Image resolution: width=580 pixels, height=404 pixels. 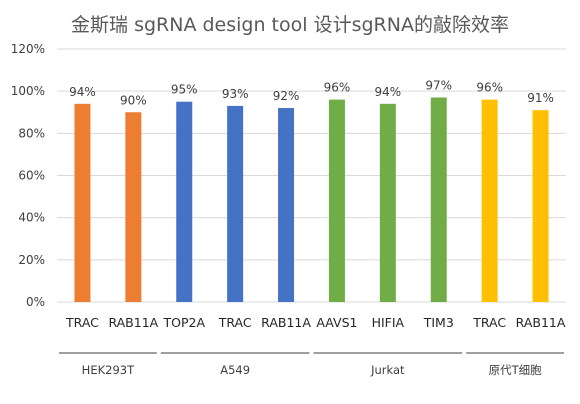 What do you see at coordinates (286, 96) in the screenshot?
I see `data-label: 92%` at bounding box center [286, 96].